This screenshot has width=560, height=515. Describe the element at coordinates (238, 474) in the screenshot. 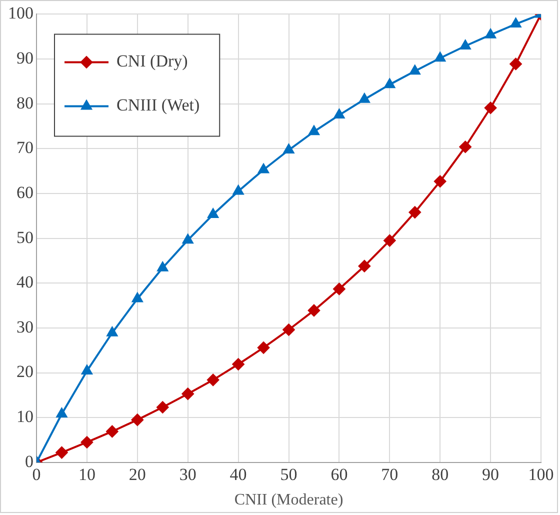

I see `x-tick-label: 40` at that location.